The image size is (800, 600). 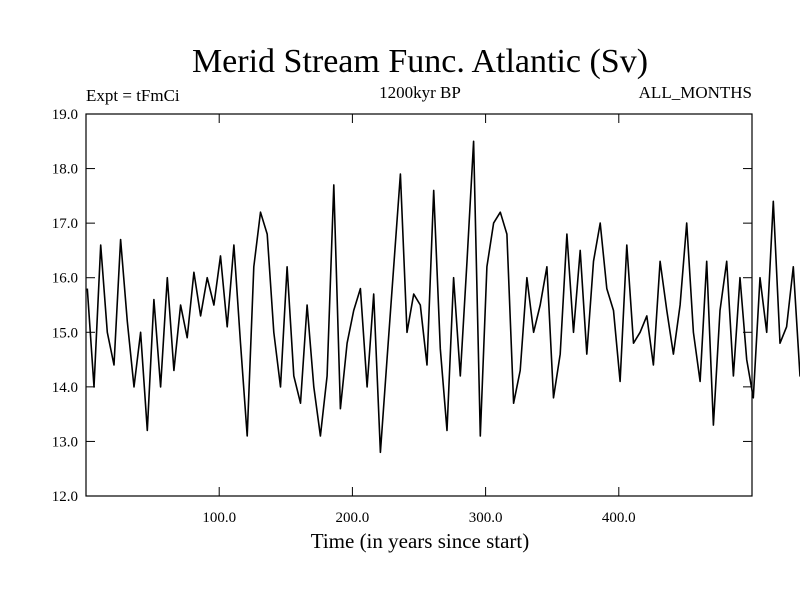 What do you see at coordinates (695, 92) in the screenshot?
I see `period-label: ALL_MONTHS` at bounding box center [695, 92].